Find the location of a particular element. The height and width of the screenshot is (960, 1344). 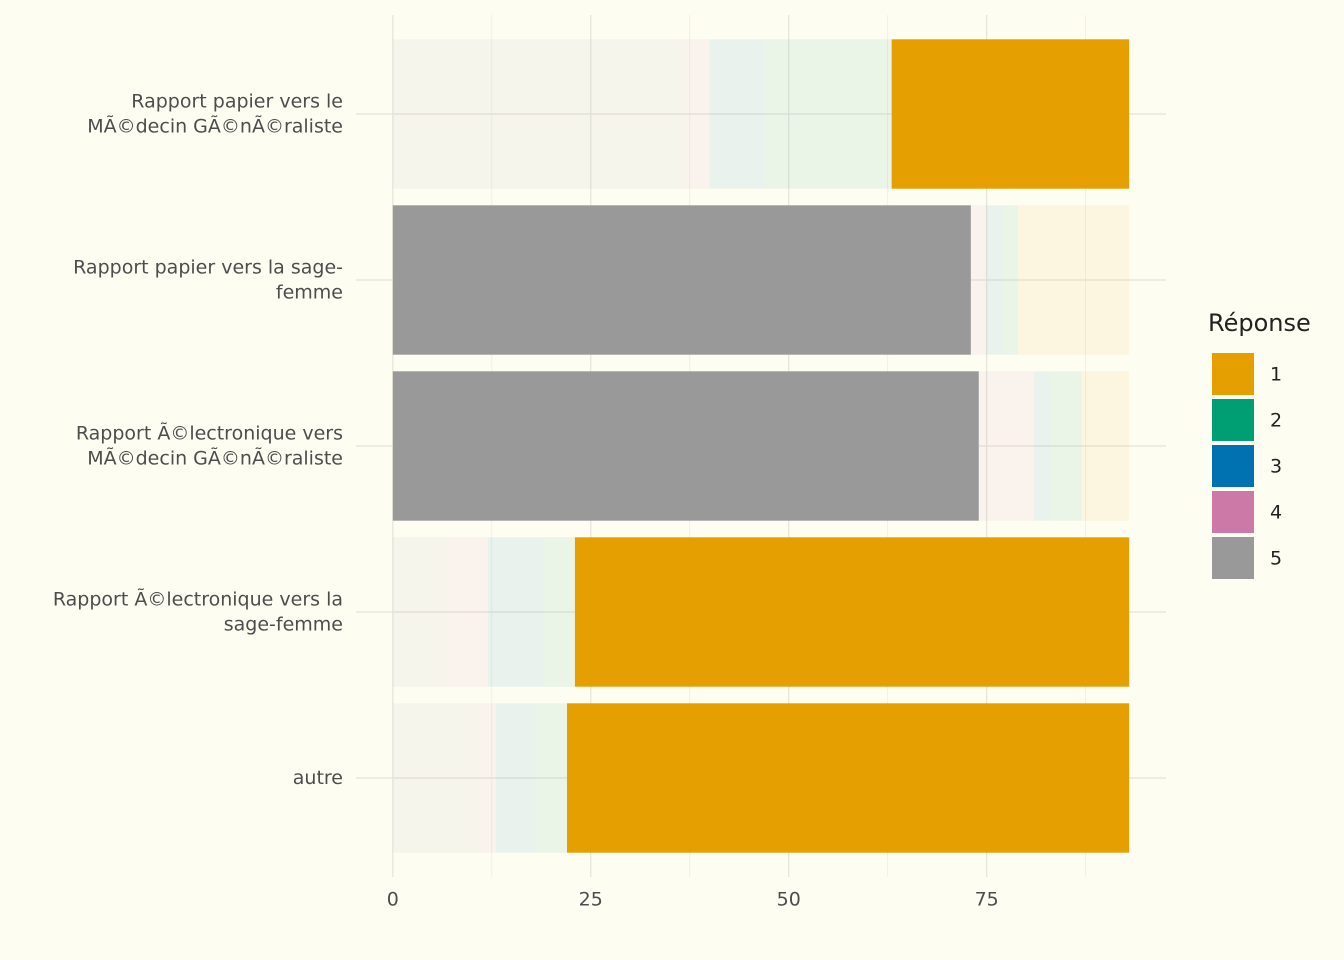

x-tick-label: 0 is located at coordinates (393, 900).